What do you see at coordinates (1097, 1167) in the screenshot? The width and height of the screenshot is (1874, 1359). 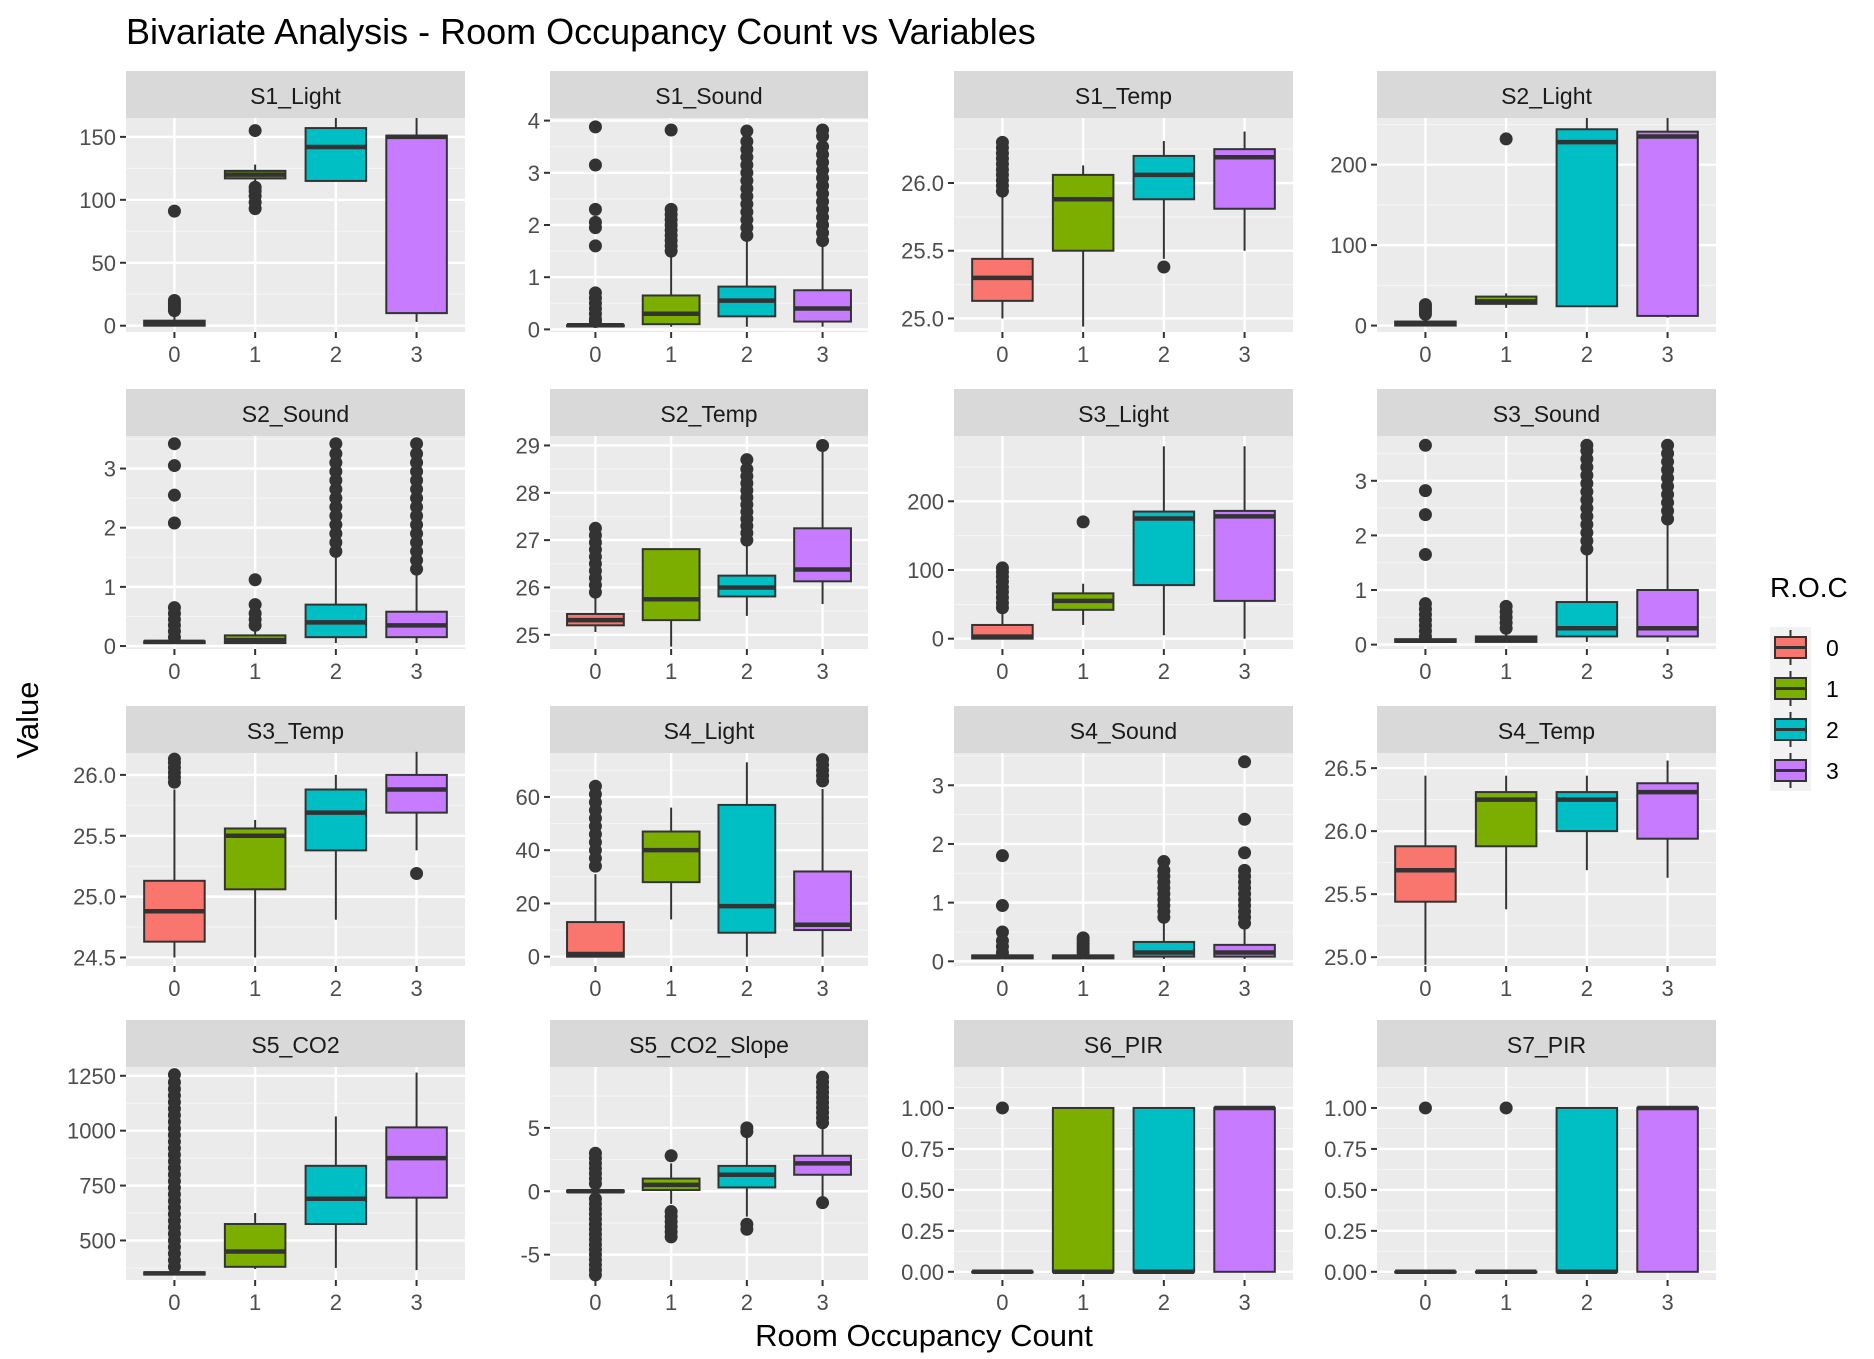 I see `facet-panel: S6_PIR 0.00 0.25 0.50 0.75 1.00 0 1 2 3` at bounding box center [1097, 1167].